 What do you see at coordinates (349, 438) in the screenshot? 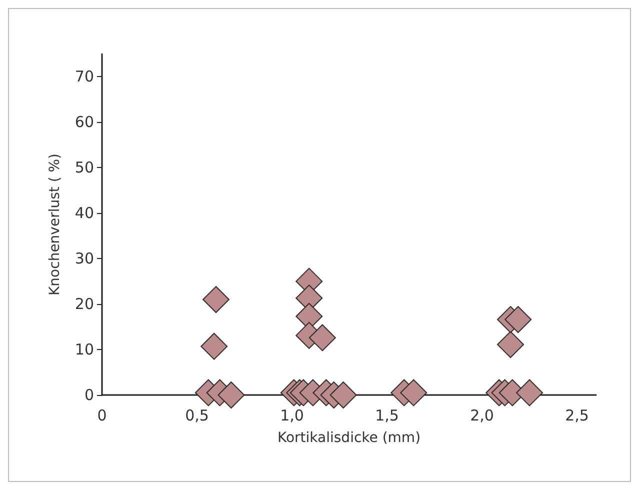
I see `x-axis-title: Kortikalisdicke (mm)` at bounding box center [349, 438].